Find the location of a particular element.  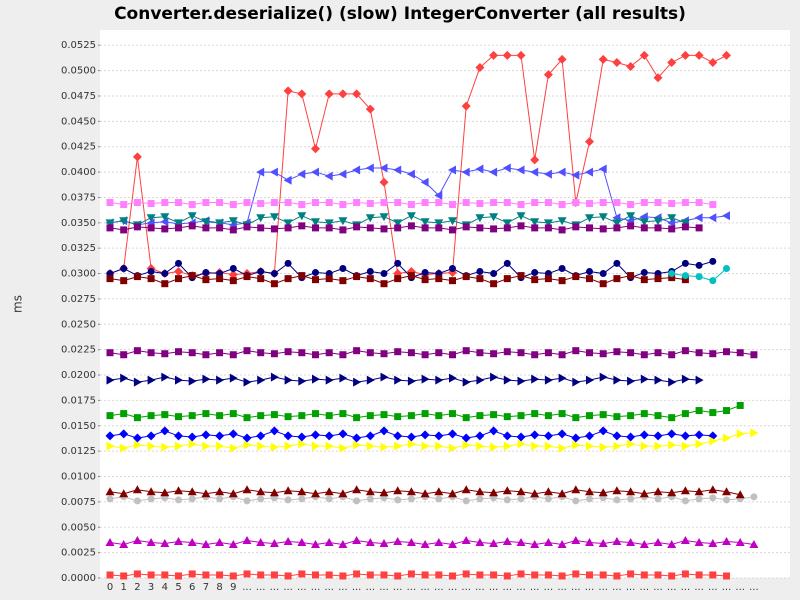

y-tick-label: 0.0250 is located at coordinates (78, 324).